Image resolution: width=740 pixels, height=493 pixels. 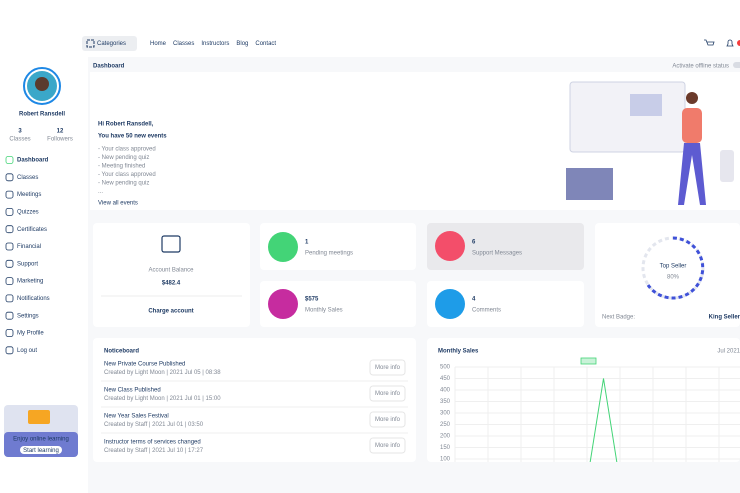 I want to click on nav-link: Instructors, so click(x=215, y=44).